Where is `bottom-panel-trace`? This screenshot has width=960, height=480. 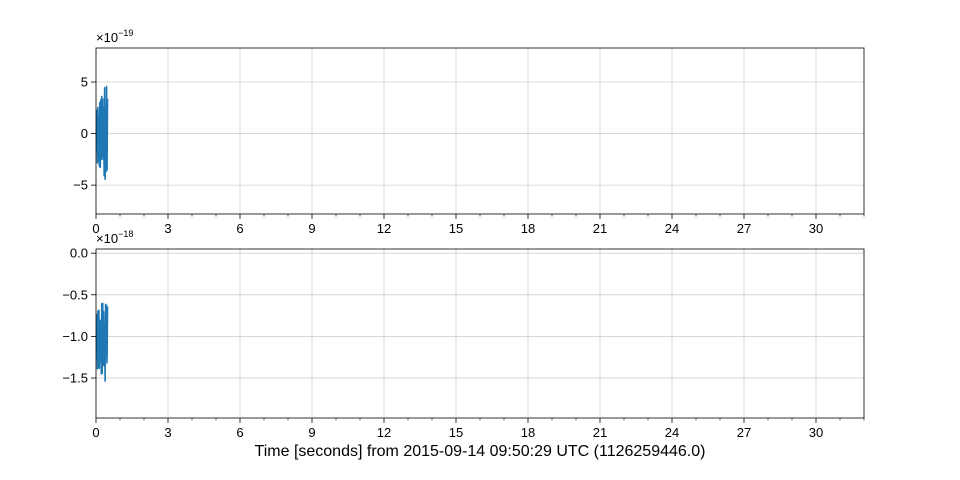 bottom-panel-trace is located at coordinates (102, 342).